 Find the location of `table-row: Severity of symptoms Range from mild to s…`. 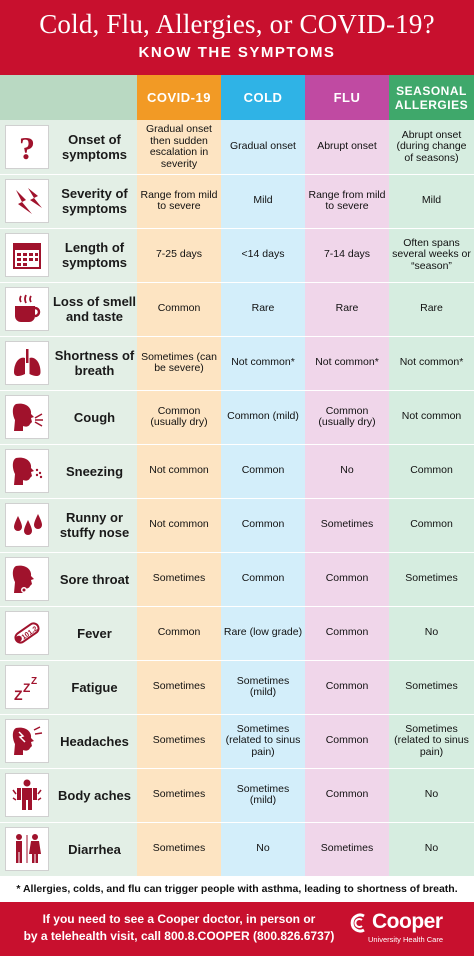

table-row: Severity of symptoms Range from mild to s… is located at coordinates (237, 201).